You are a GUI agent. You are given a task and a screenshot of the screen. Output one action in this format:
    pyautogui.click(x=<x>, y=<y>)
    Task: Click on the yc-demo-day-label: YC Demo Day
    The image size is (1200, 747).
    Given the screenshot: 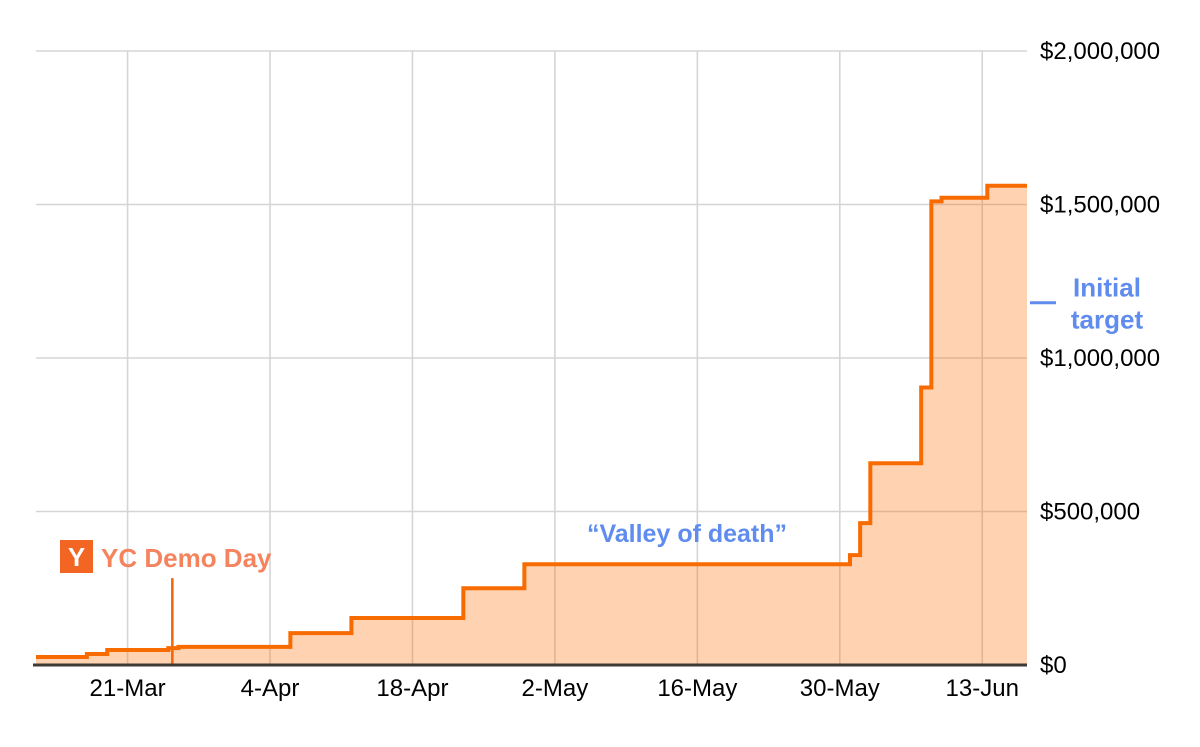 What is the action you would take?
    pyautogui.click(x=186, y=558)
    